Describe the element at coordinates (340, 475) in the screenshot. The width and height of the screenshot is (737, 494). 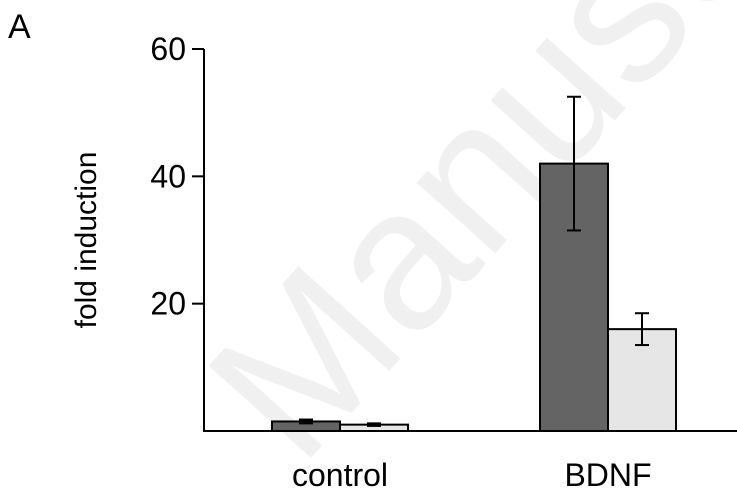
I see `x-category-label-control: control` at that location.